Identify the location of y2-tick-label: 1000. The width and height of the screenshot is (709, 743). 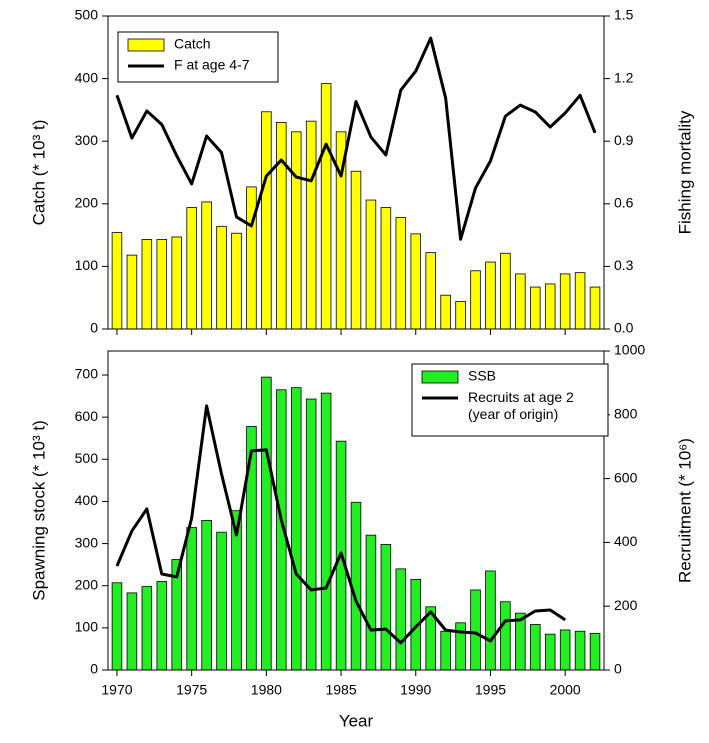
(629, 350).